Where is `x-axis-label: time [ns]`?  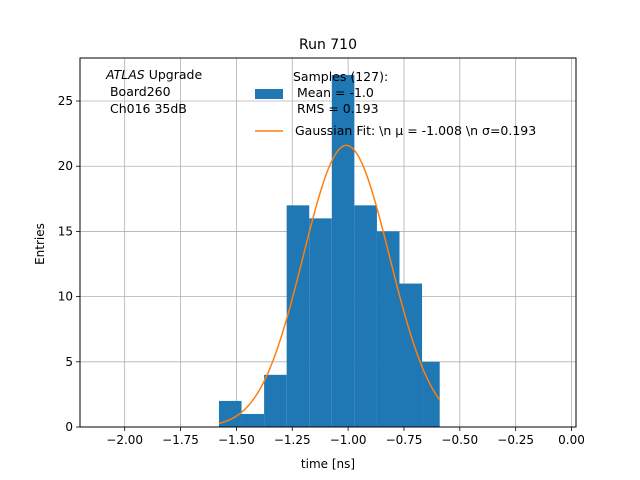 x-axis-label: time [ns] is located at coordinates (328, 464).